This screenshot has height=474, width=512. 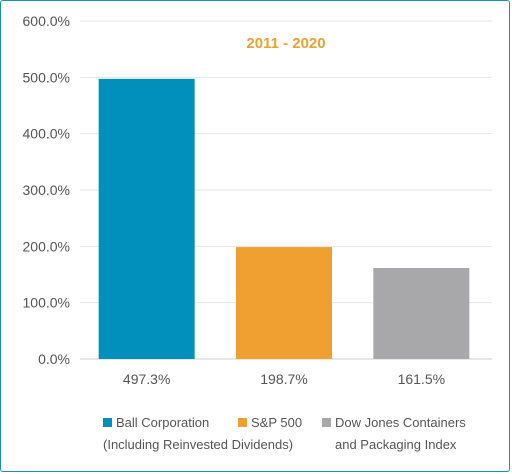 What do you see at coordinates (46, 21) in the screenshot?
I see `y-tick-label: 600.0%` at bounding box center [46, 21].